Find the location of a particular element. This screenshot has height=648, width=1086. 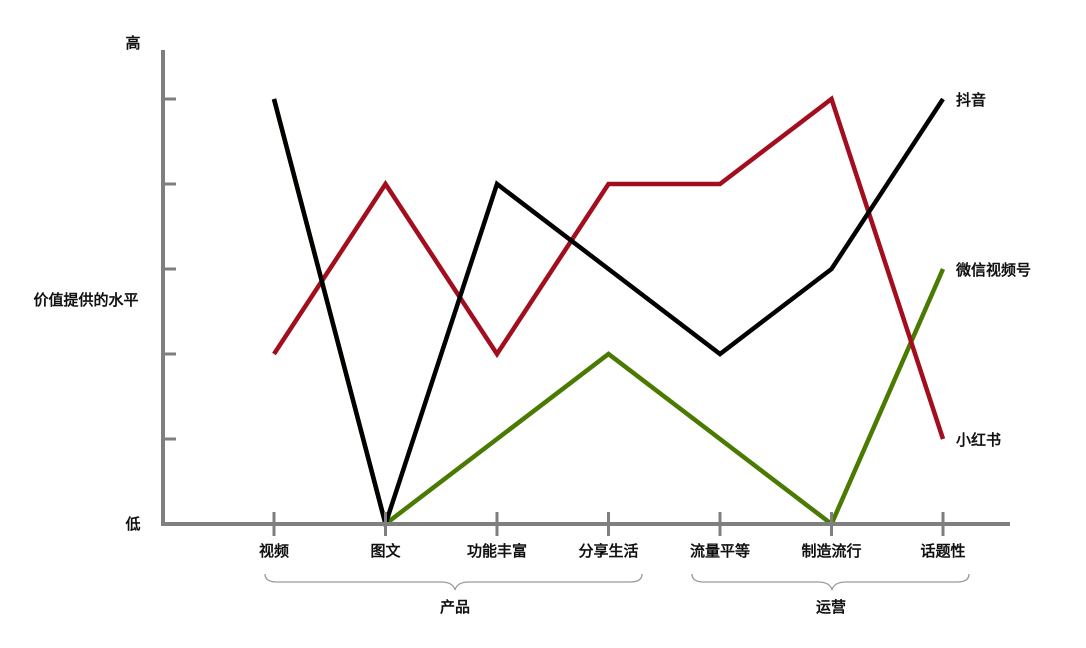

y-axis-label: 价值提供的水平 is located at coordinates (85, 300).